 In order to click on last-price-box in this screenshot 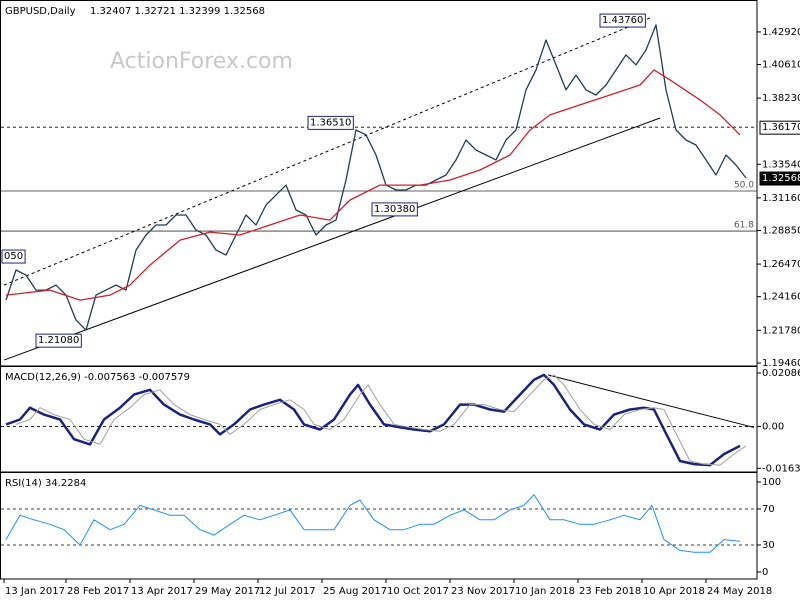, I will do `click(779, 178)`.